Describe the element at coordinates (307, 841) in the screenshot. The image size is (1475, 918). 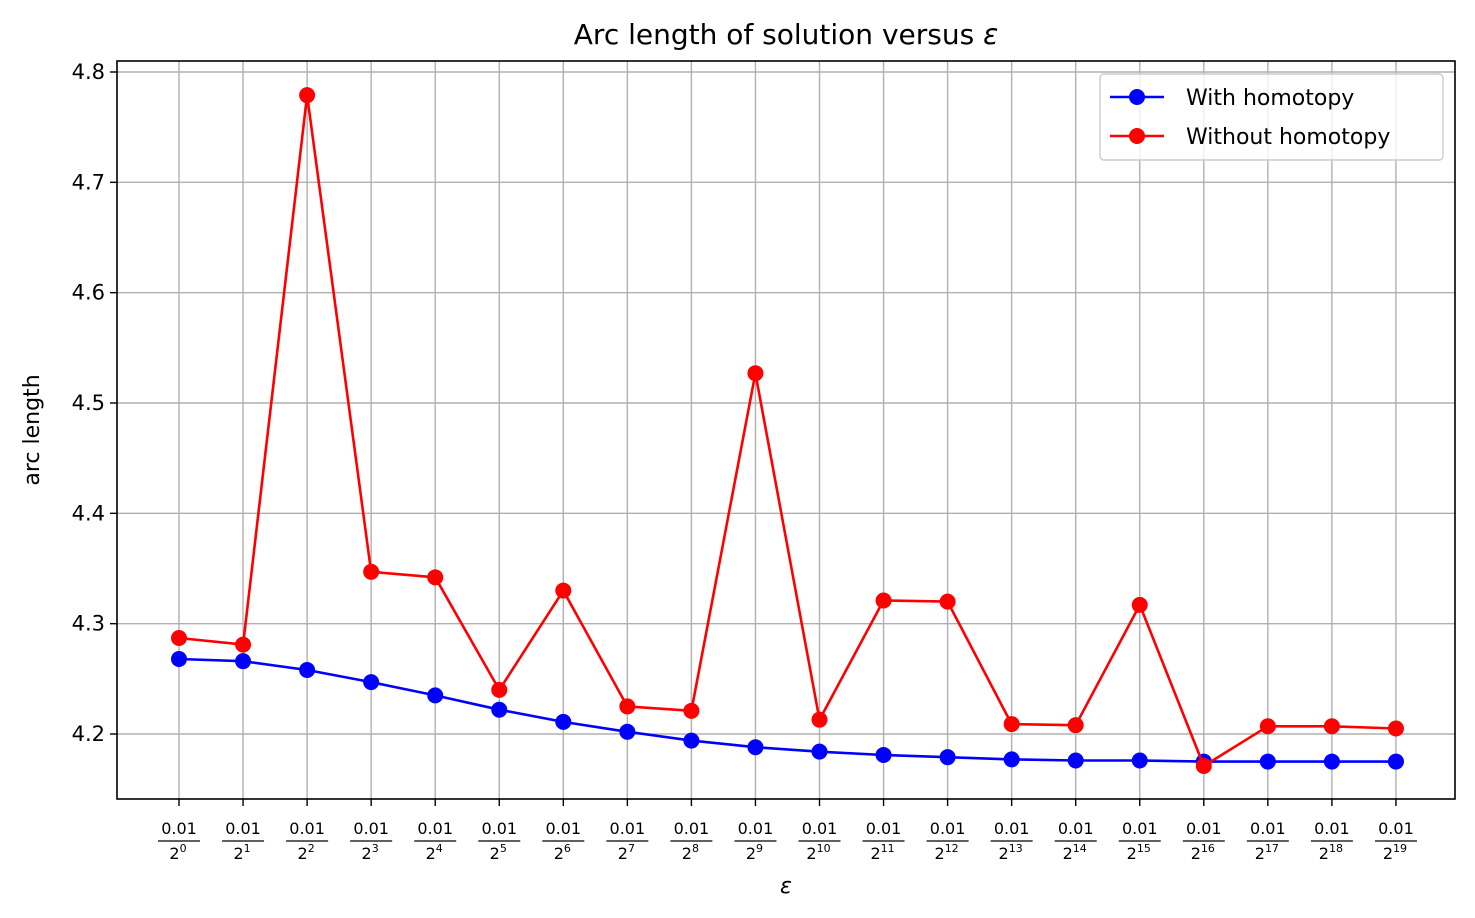
I see `x-tick-label: 0.01 22` at that location.